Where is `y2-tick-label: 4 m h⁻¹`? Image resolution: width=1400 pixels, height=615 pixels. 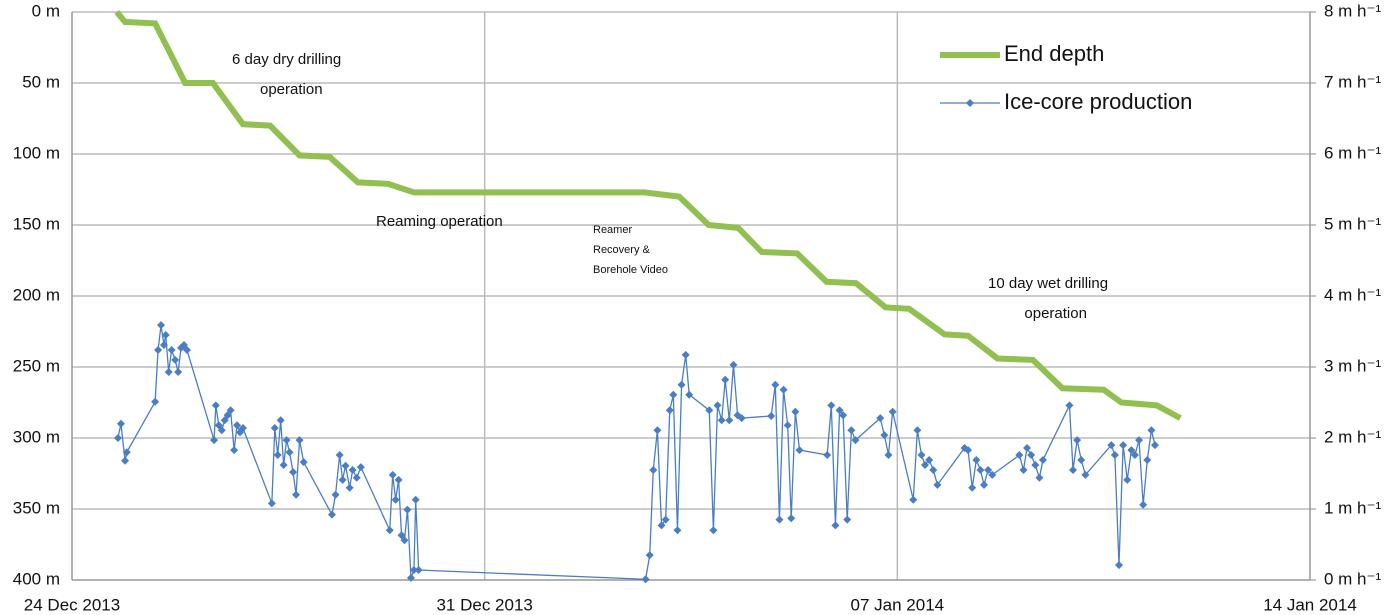
y2-tick-label: 4 m h⁻¹ is located at coordinates (1352, 294).